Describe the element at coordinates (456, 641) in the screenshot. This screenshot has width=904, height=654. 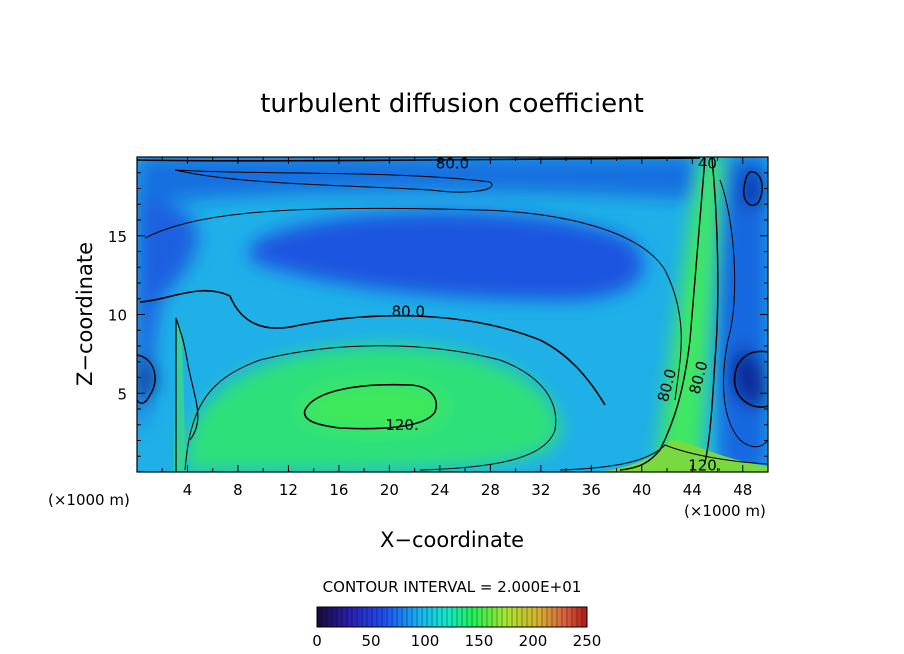
I see `colorbar-ticks: 0 50 100 150 200 250` at that location.